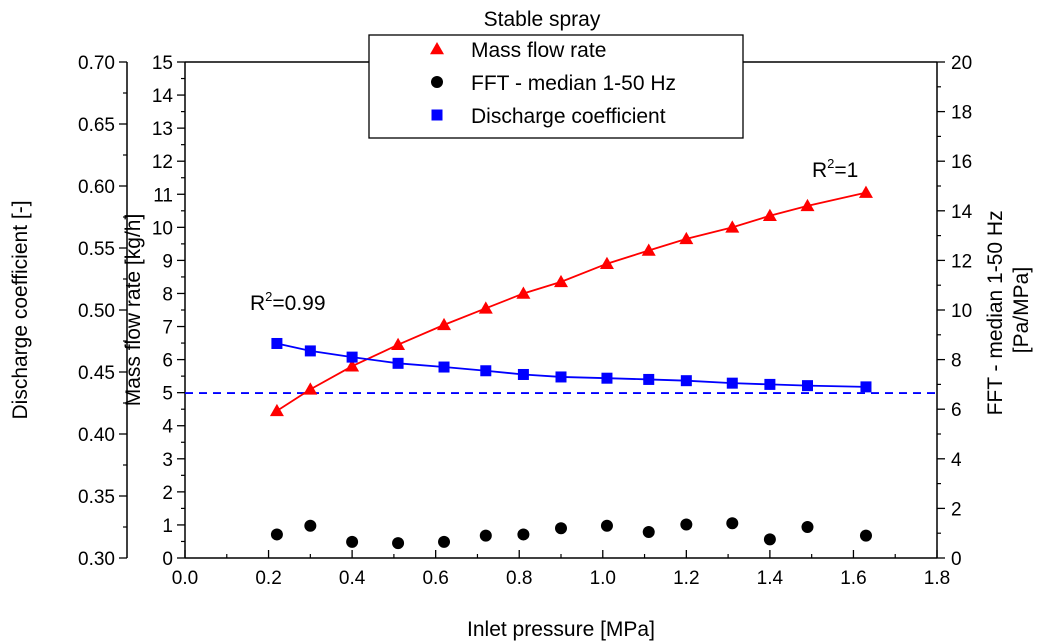 This screenshot has width=1045, height=643. Describe the element at coordinates (603, 578) in the screenshot. I see `x-tick-label: 1.0` at that location.